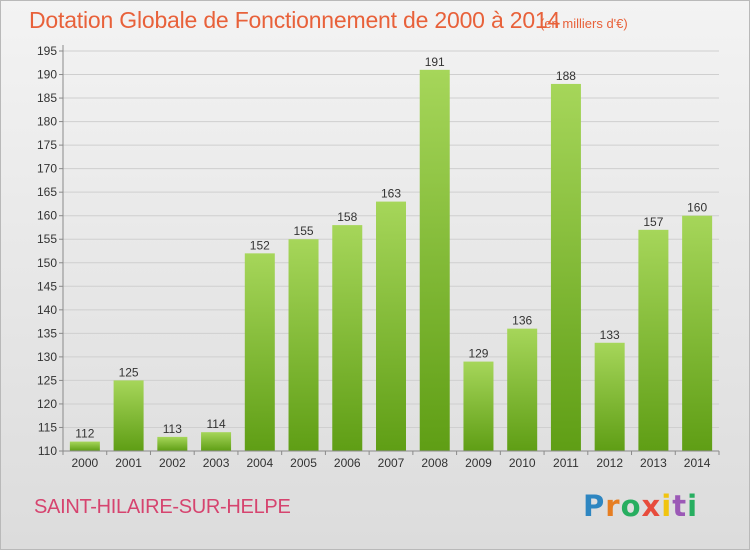 This screenshot has height=550, width=750. I want to click on proxiti-logo: Proxiti, so click(640, 506).